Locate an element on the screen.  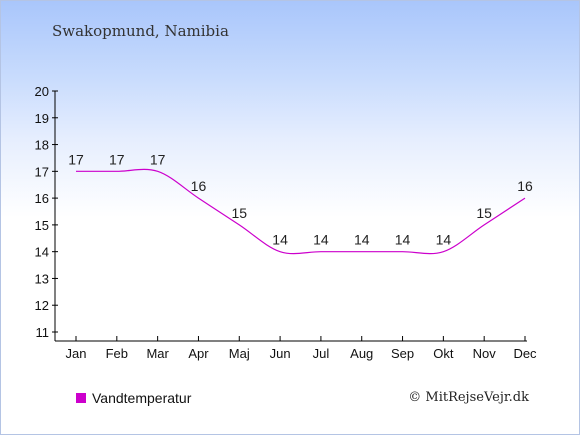
x-tick-label: Mar is located at coordinates (157, 353).